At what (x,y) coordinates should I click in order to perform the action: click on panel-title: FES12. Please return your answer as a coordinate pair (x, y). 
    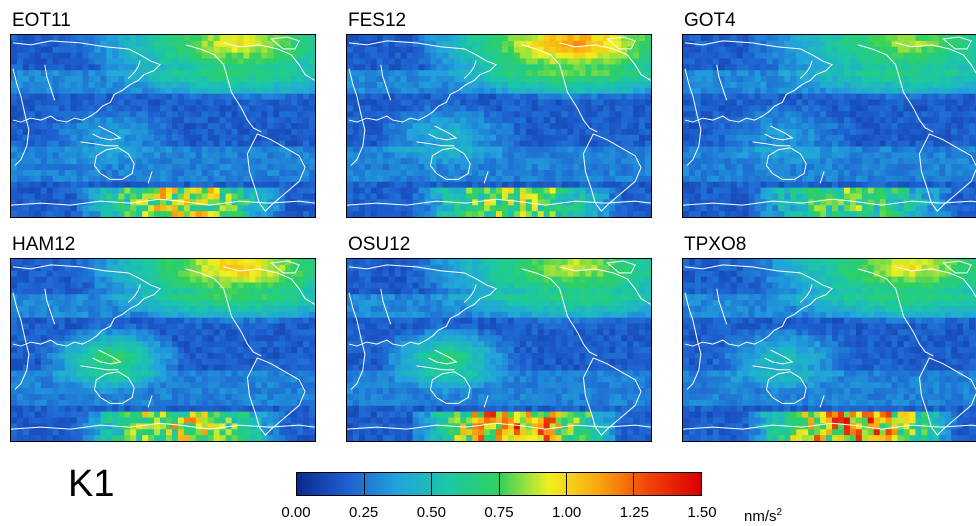
    Looking at the image, I should click on (377, 21).